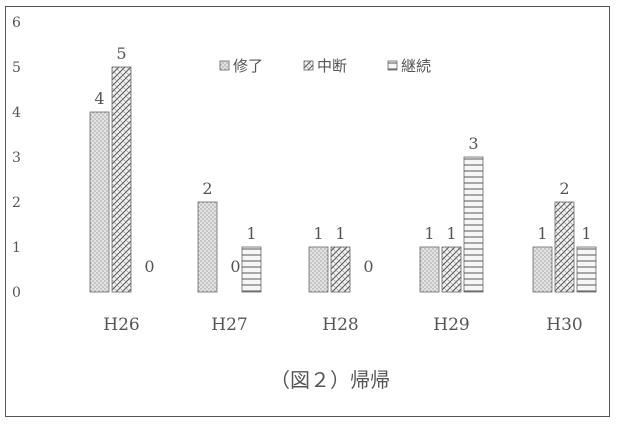 The height and width of the screenshot is (426, 620). I want to click on category-label: H28, so click(340, 325).